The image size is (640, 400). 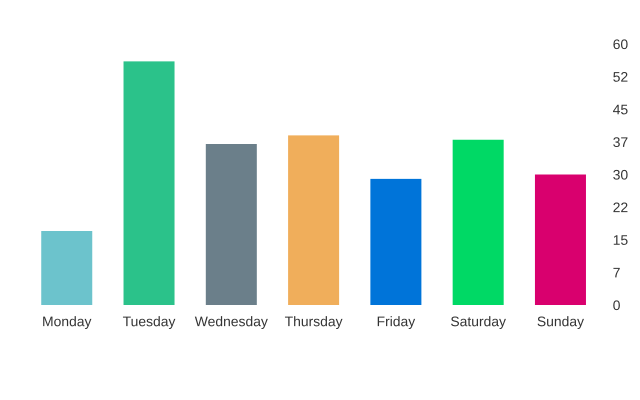 I want to click on y-tick-label: 45, so click(x=620, y=109).